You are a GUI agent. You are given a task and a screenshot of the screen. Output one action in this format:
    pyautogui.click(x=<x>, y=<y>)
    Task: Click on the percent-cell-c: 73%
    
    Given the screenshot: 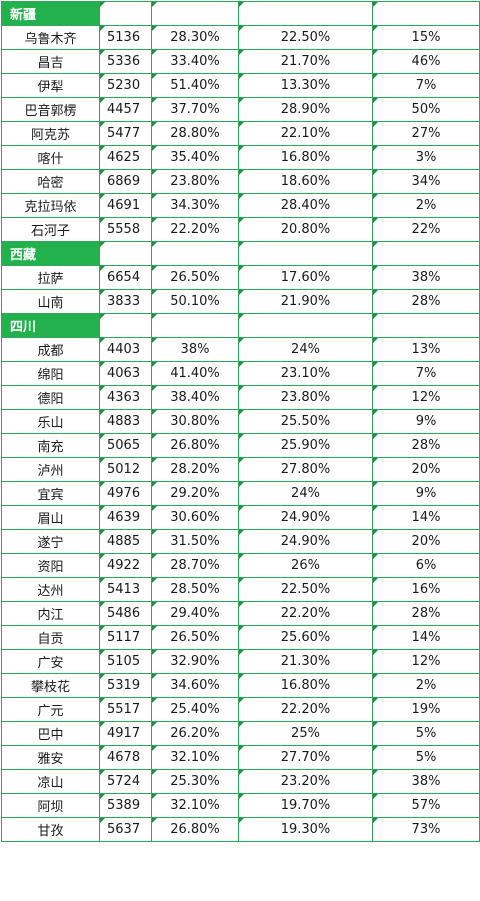 What is the action you would take?
    pyautogui.click(x=426, y=829)
    